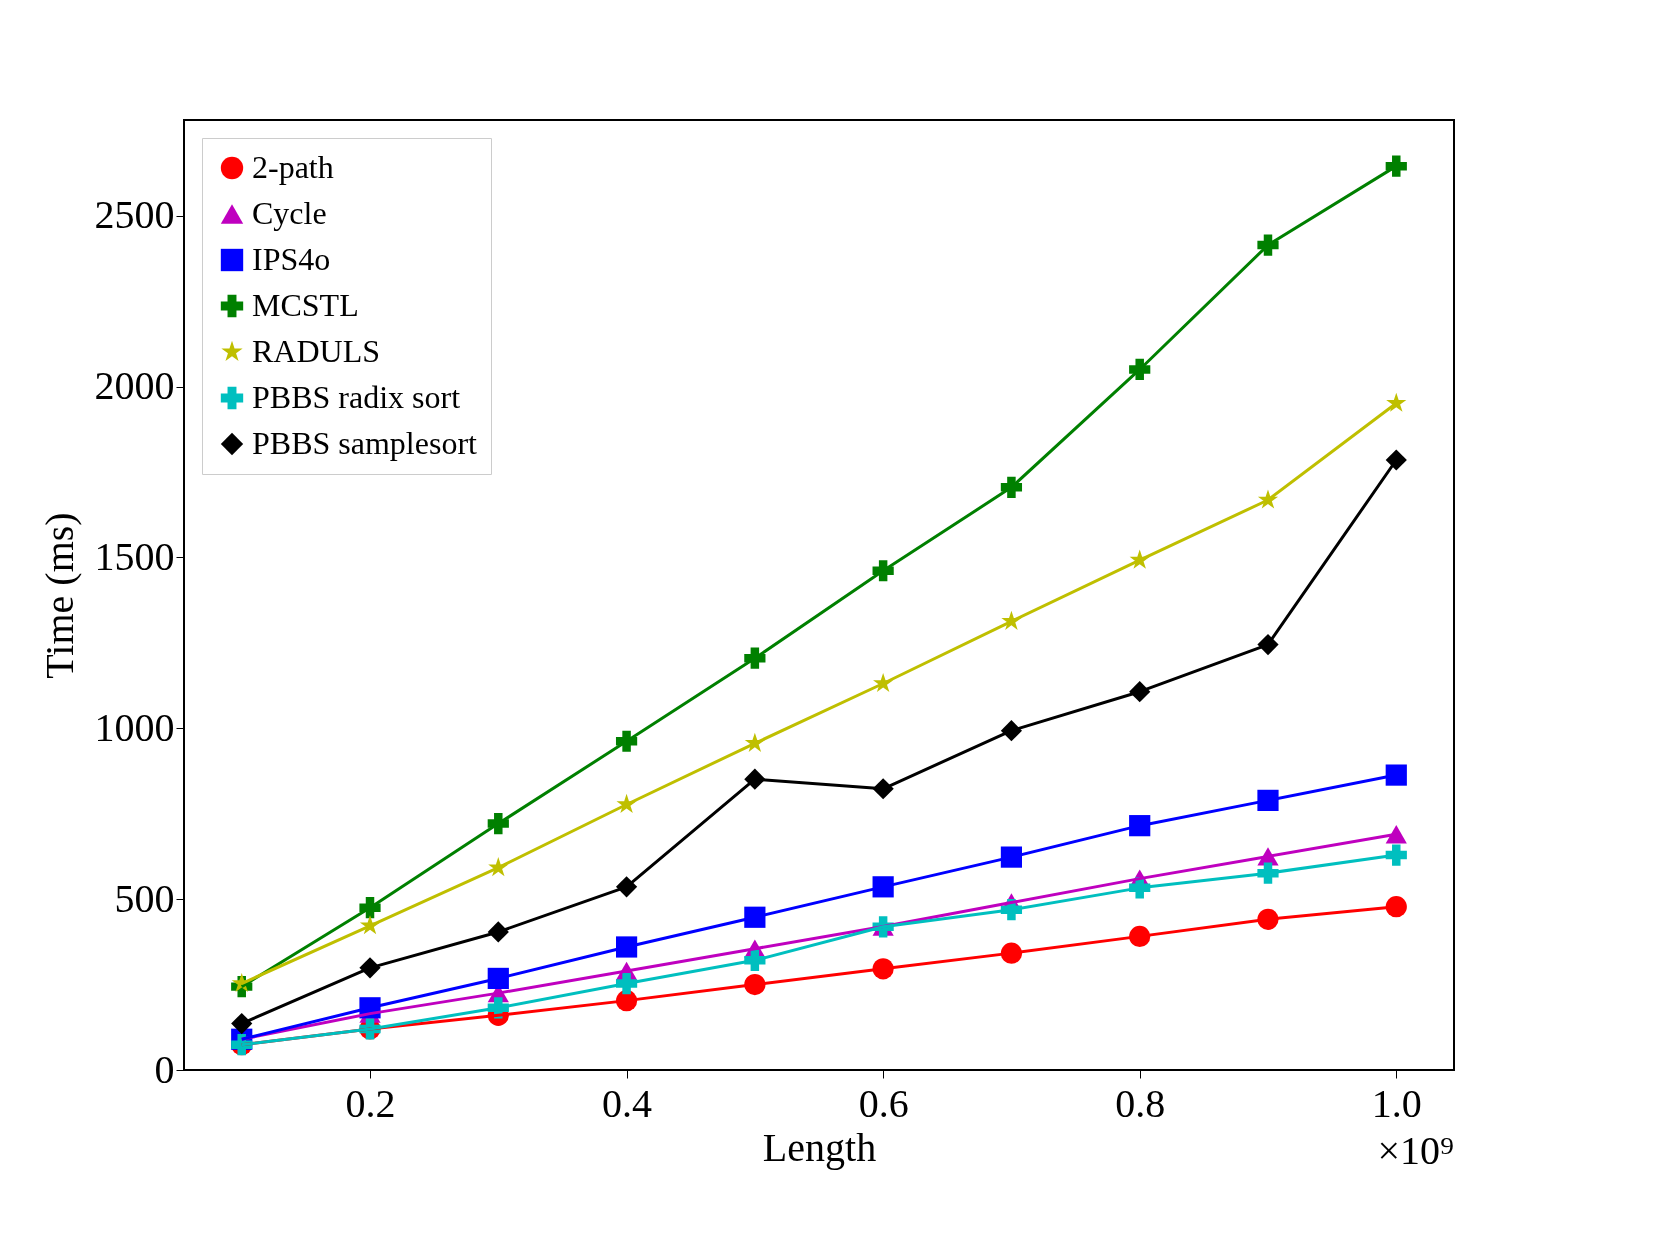 This screenshot has width=1653, height=1241. What do you see at coordinates (819, 1147) in the screenshot?
I see `x-axis-title: Length` at bounding box center [819, 1147].